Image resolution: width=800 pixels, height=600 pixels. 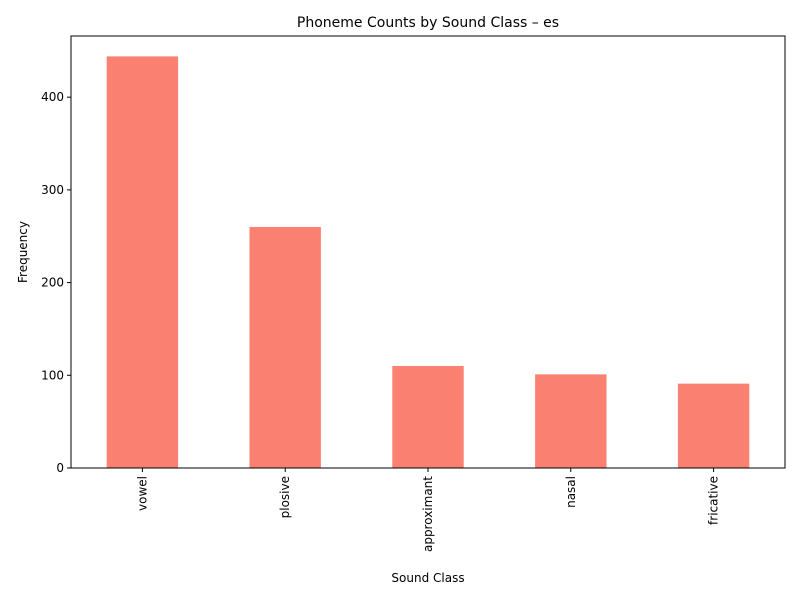 I want to click on x-tick-label: nasal, so click(x=571, y=492).